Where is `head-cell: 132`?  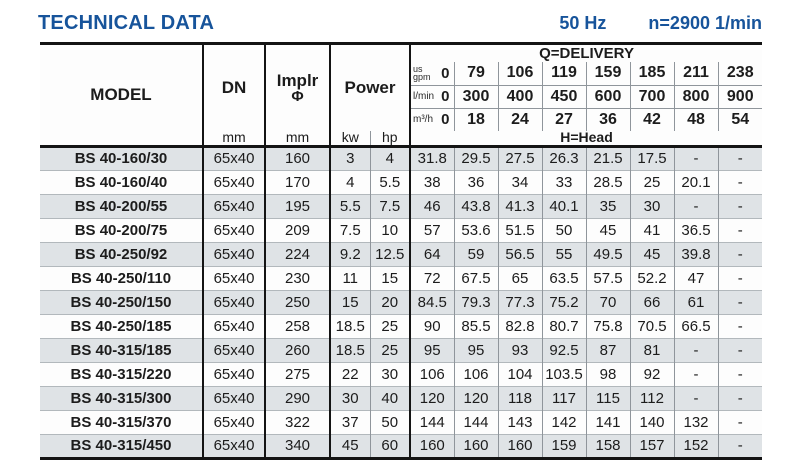 head-cell: 132 is located at coordinates (695, 421).